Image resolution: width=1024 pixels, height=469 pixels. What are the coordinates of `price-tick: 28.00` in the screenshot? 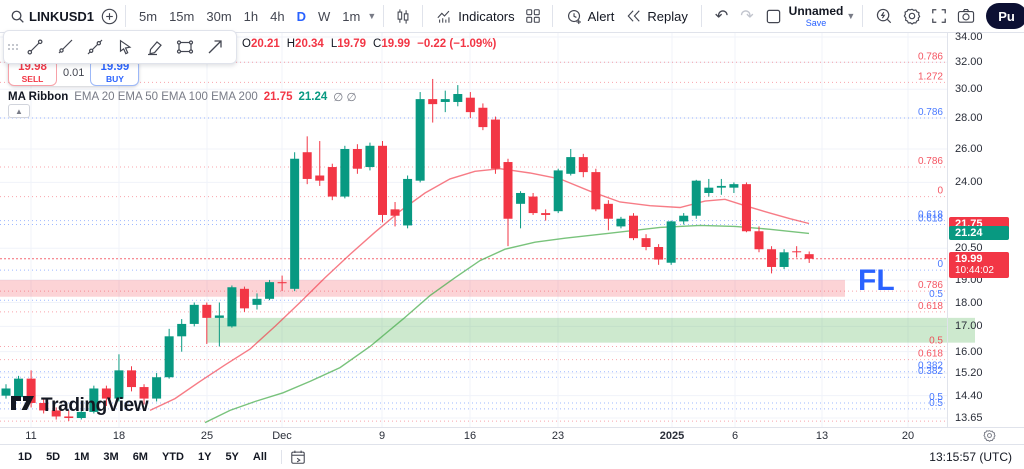 It's located at (969, 118).